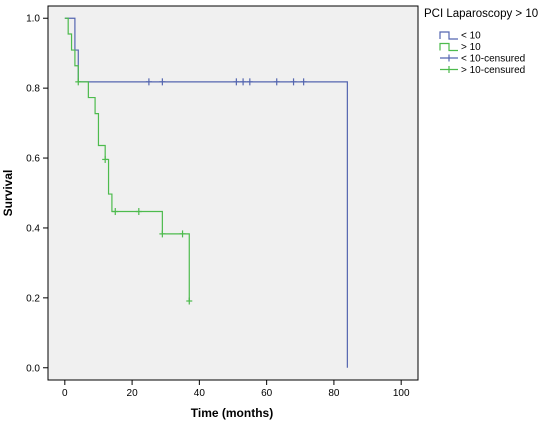 Image resolution: width=550 pixels, height=423 pixels. What do you see at coordinates (401, 393) in the screenshot?
I see `x-tick-label: 100` at bounding box center [401, 393].